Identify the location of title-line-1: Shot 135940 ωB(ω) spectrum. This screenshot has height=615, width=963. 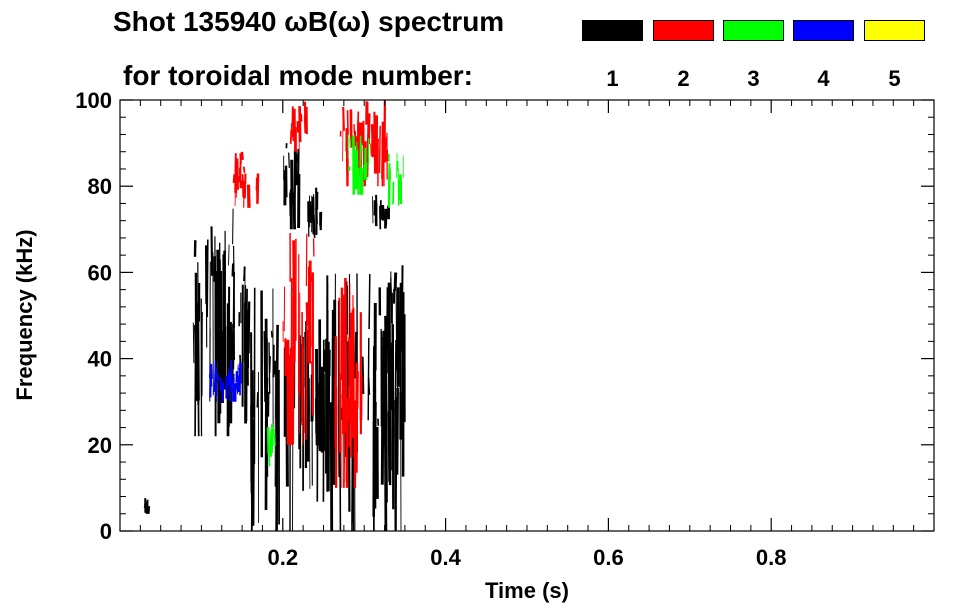
(309, 21).